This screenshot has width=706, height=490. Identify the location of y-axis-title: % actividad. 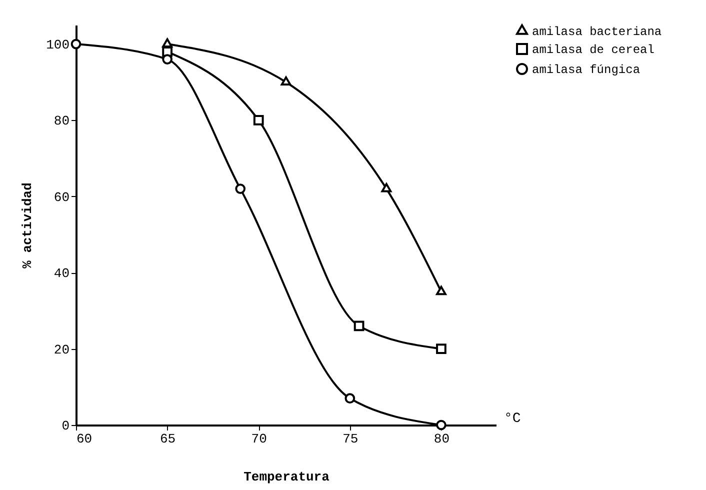
(28, 225).